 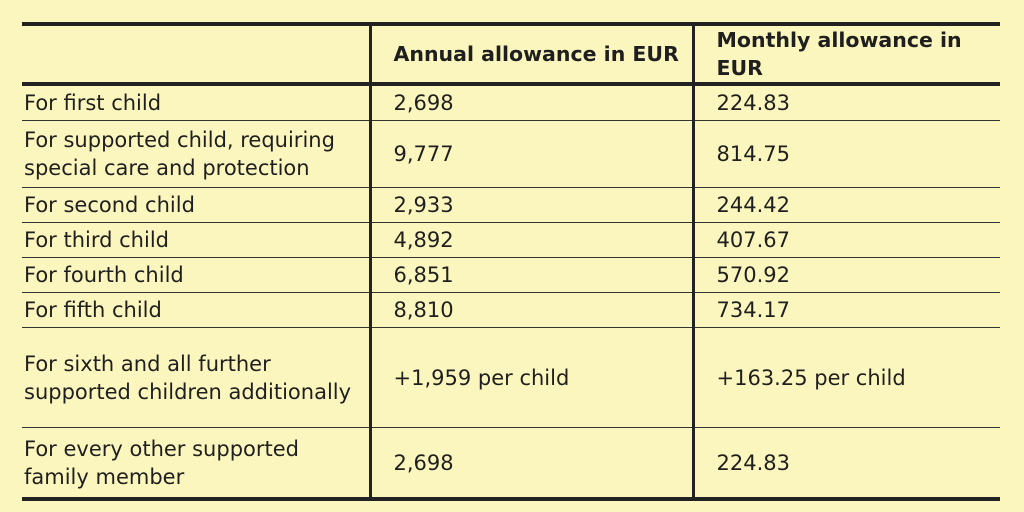 What do you see at coordinates (530, 377) in the screenshot?
I see `row-annual-value: +1,959 per child` at bounding box center [530, 377].